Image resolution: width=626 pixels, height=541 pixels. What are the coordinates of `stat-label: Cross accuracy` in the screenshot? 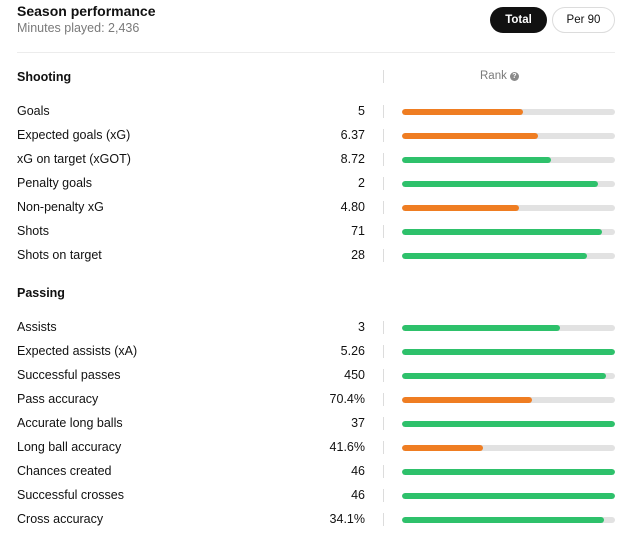 It's located at (60, 519).